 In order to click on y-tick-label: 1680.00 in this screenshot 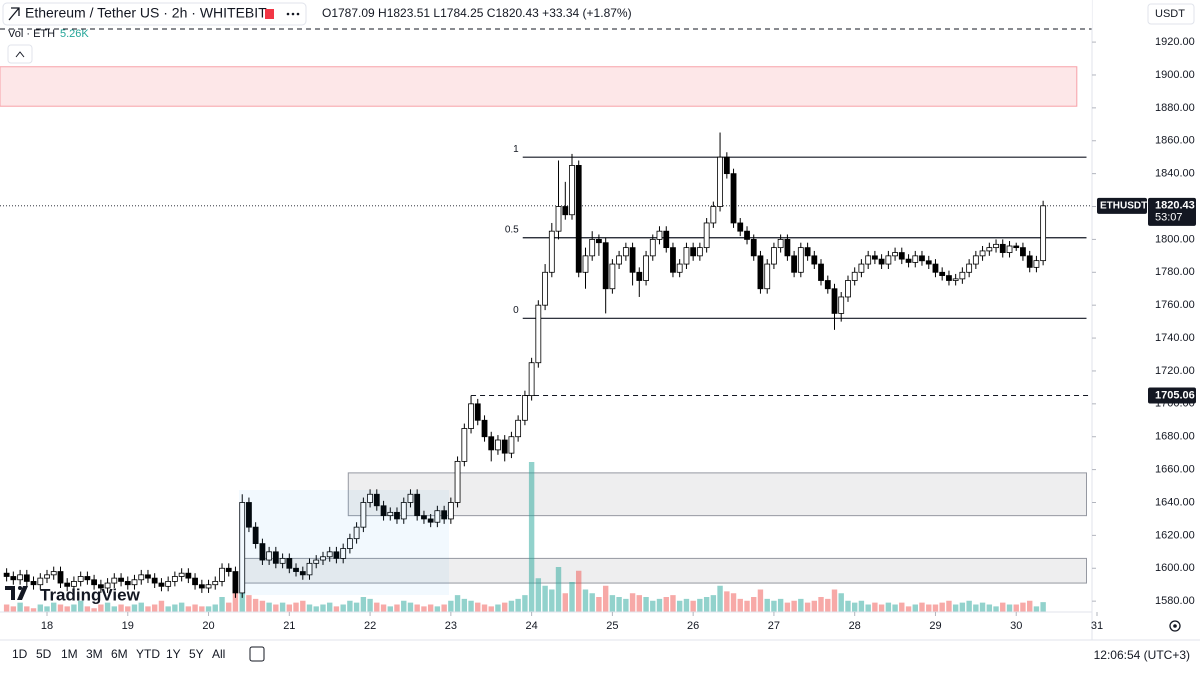, I will do `click(1175, 437)`.